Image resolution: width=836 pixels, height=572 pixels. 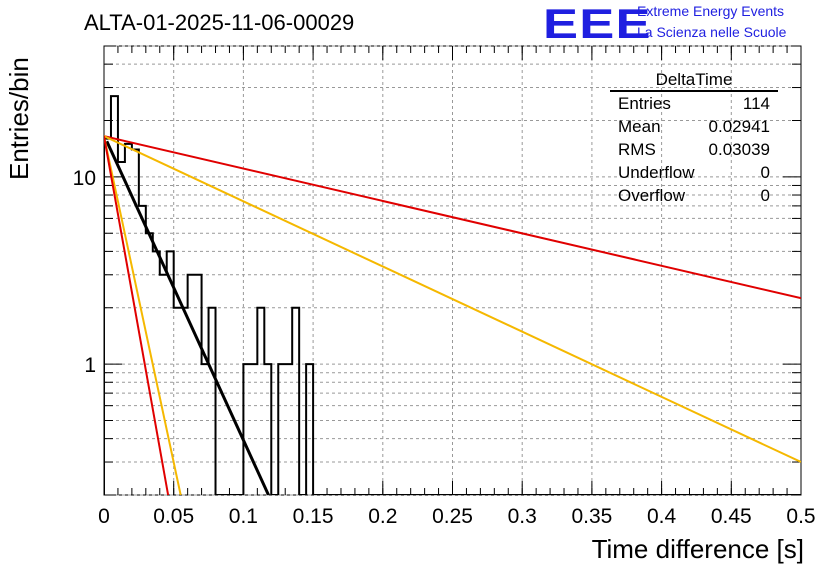 I want to click on stats-row-entries: Entries 114, so click(x=694, y=103).